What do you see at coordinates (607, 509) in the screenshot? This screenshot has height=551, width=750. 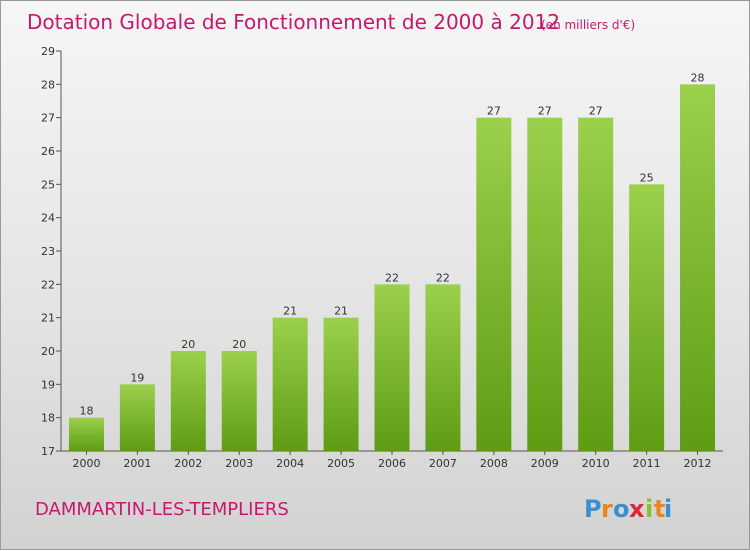 I see `logo-letter: r` at bounding box center [607, 509].